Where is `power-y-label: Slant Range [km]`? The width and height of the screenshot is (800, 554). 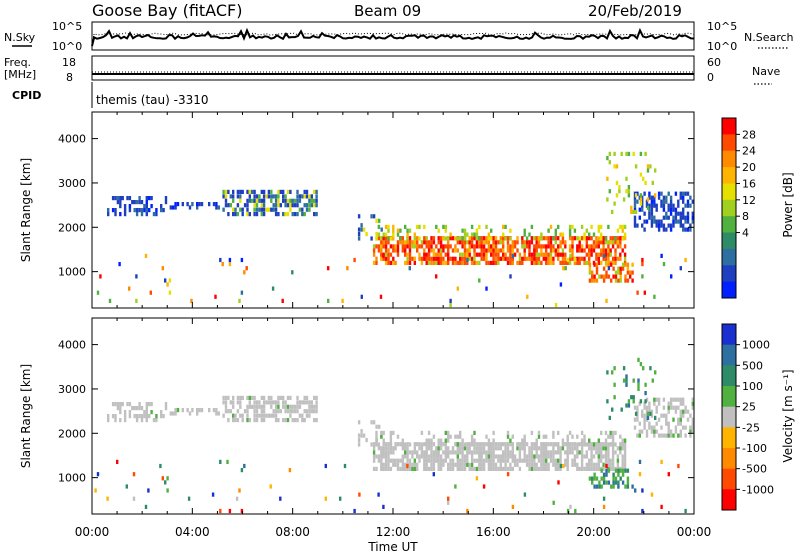
power-y-label: Slant Range [km] is located at coordinates (26, 210).